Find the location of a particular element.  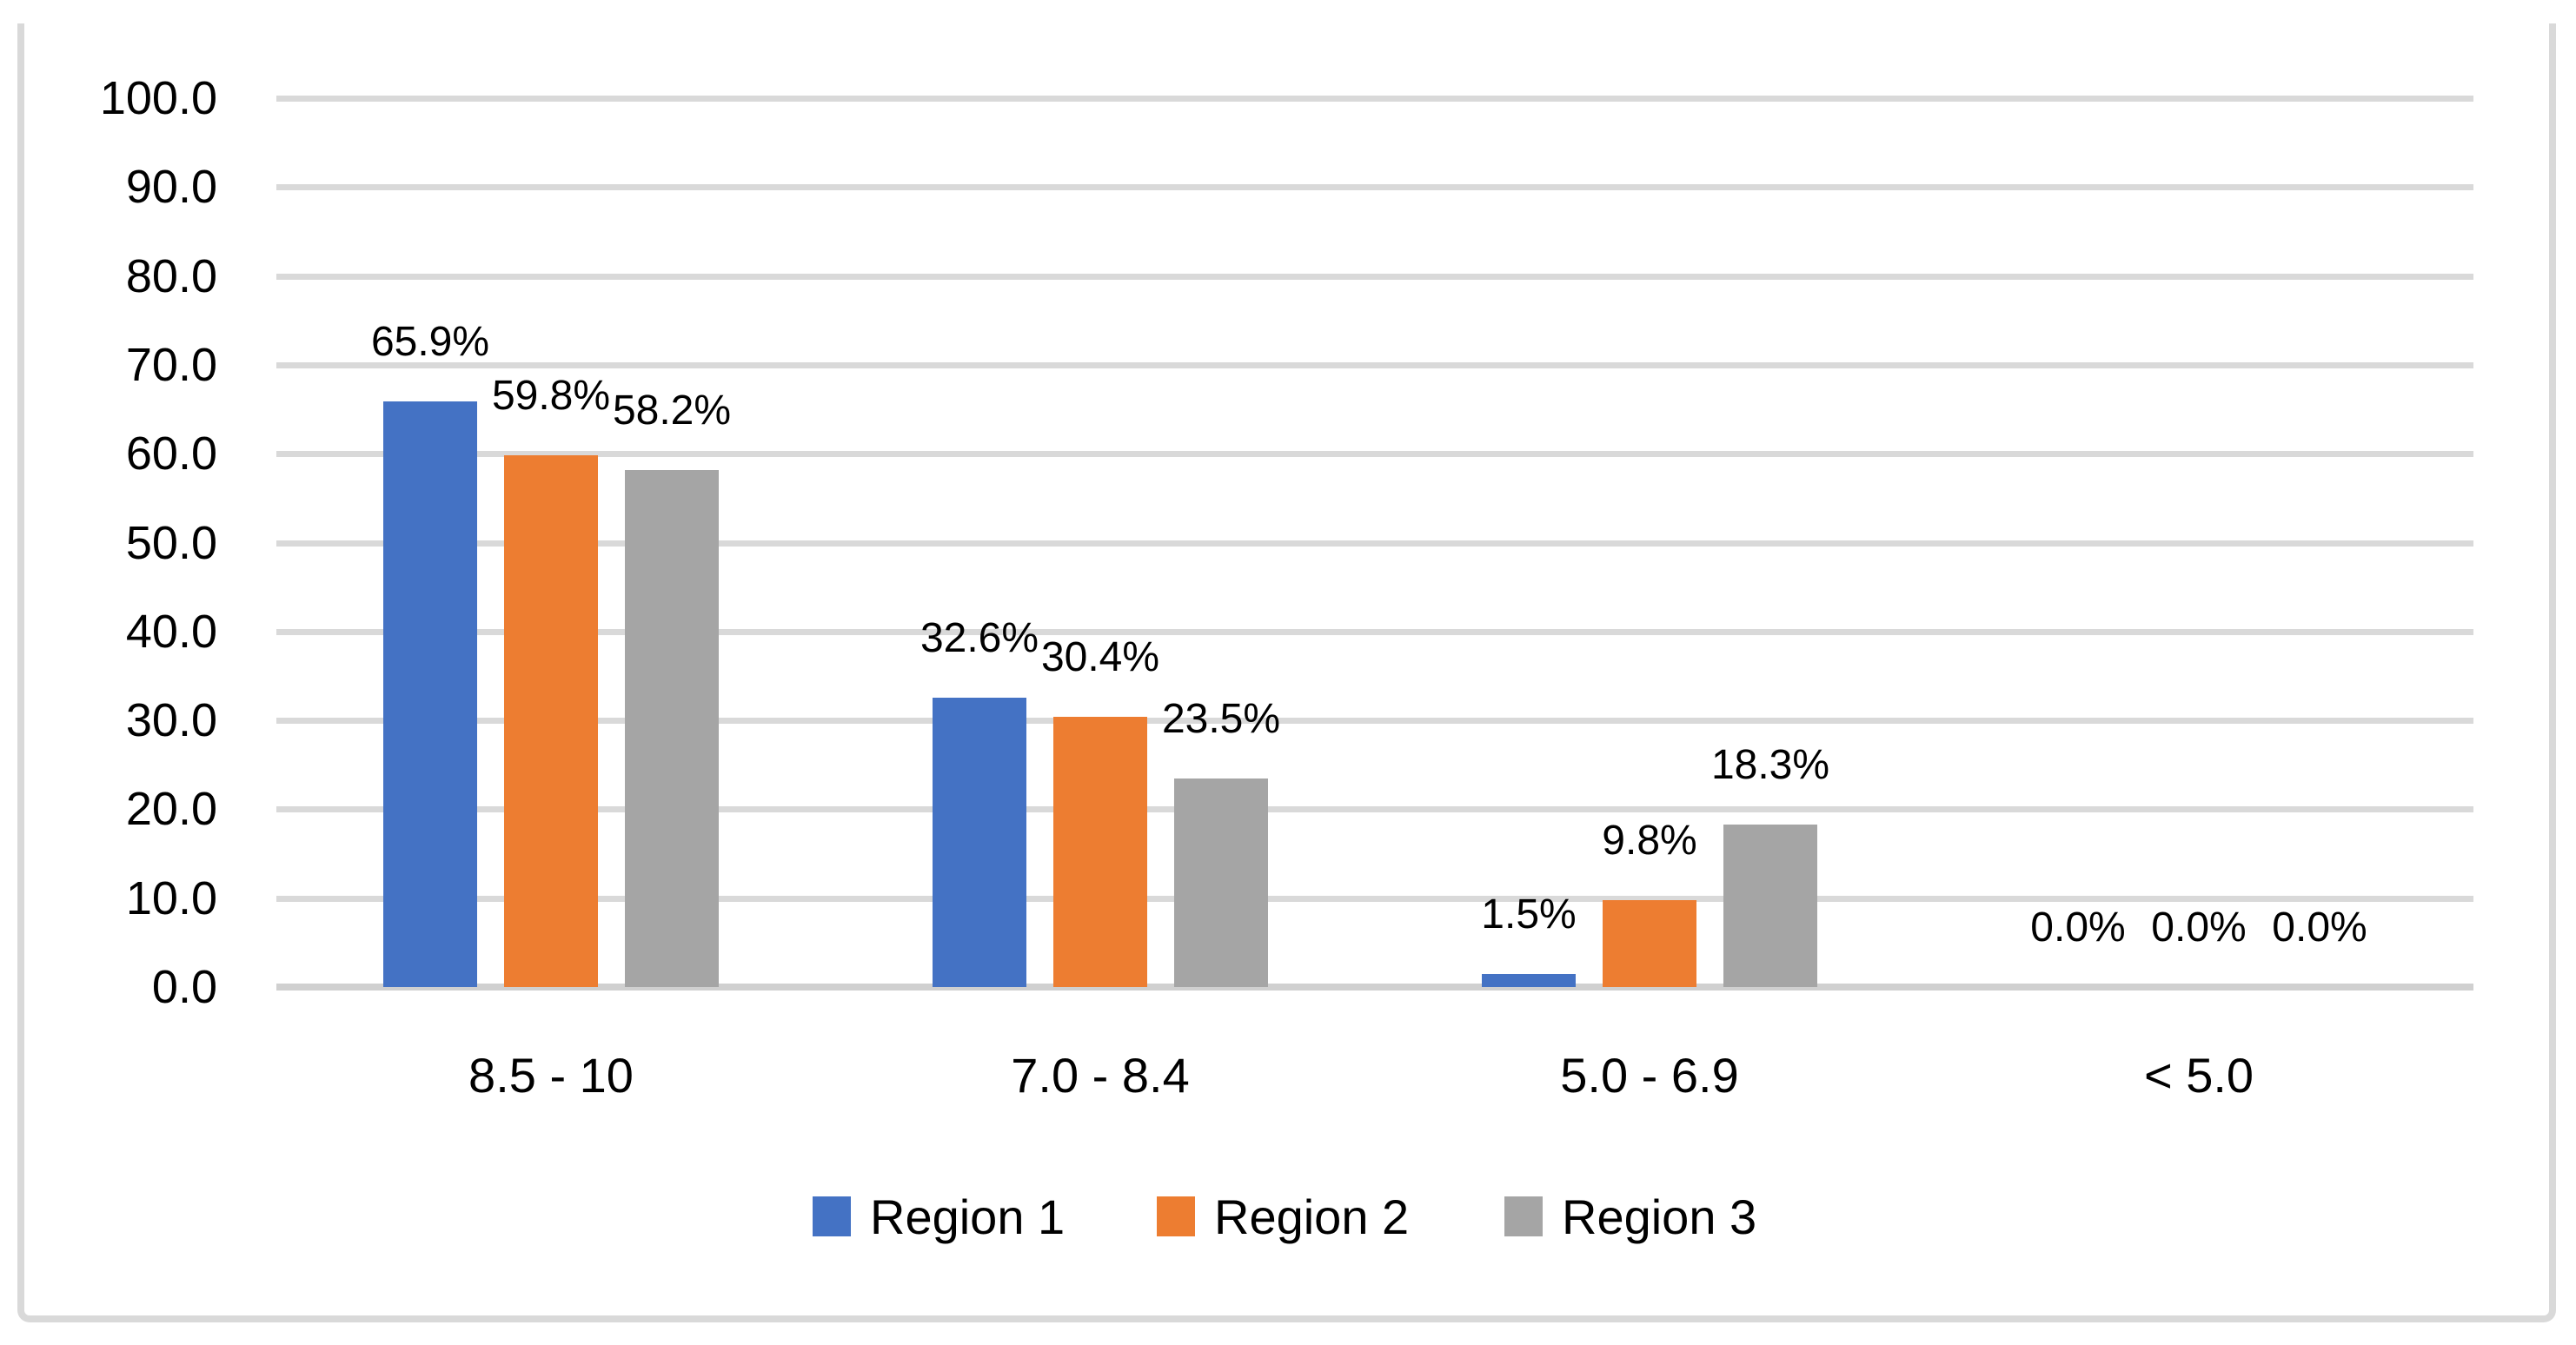

legend-label: Region 3 is located at coordinates (1659, 1216).